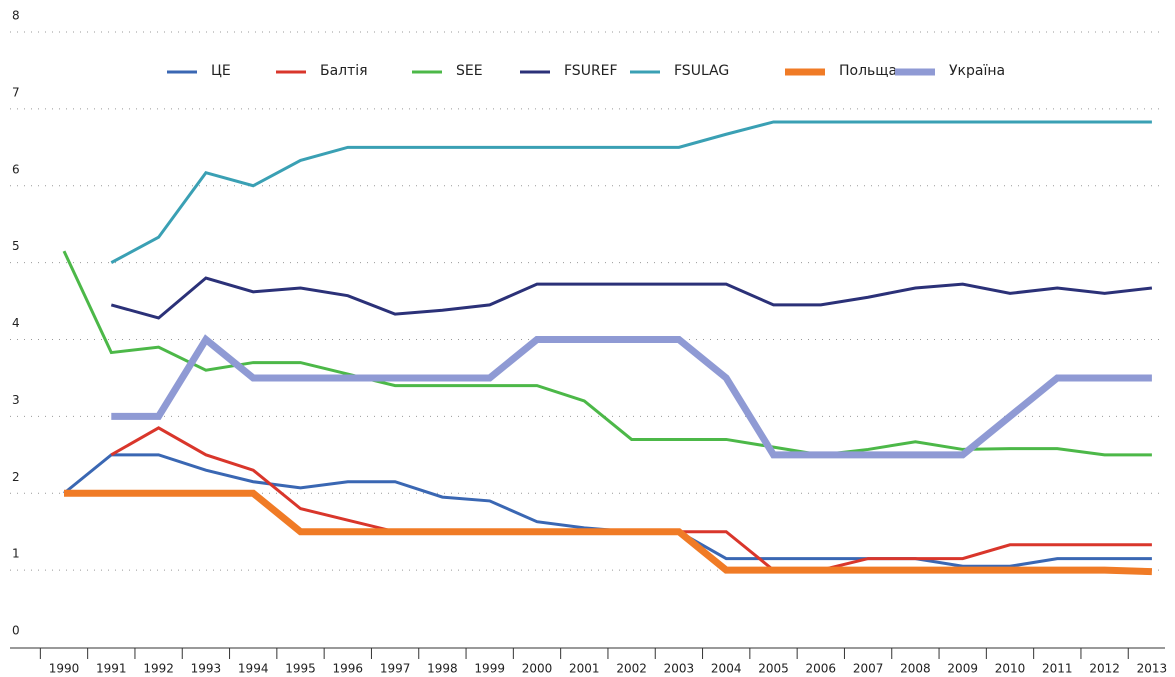  What do you see at coordinates (469, 71) in the screenshot?
I see `legend-label: SEE` at bounding box center [469, 71].